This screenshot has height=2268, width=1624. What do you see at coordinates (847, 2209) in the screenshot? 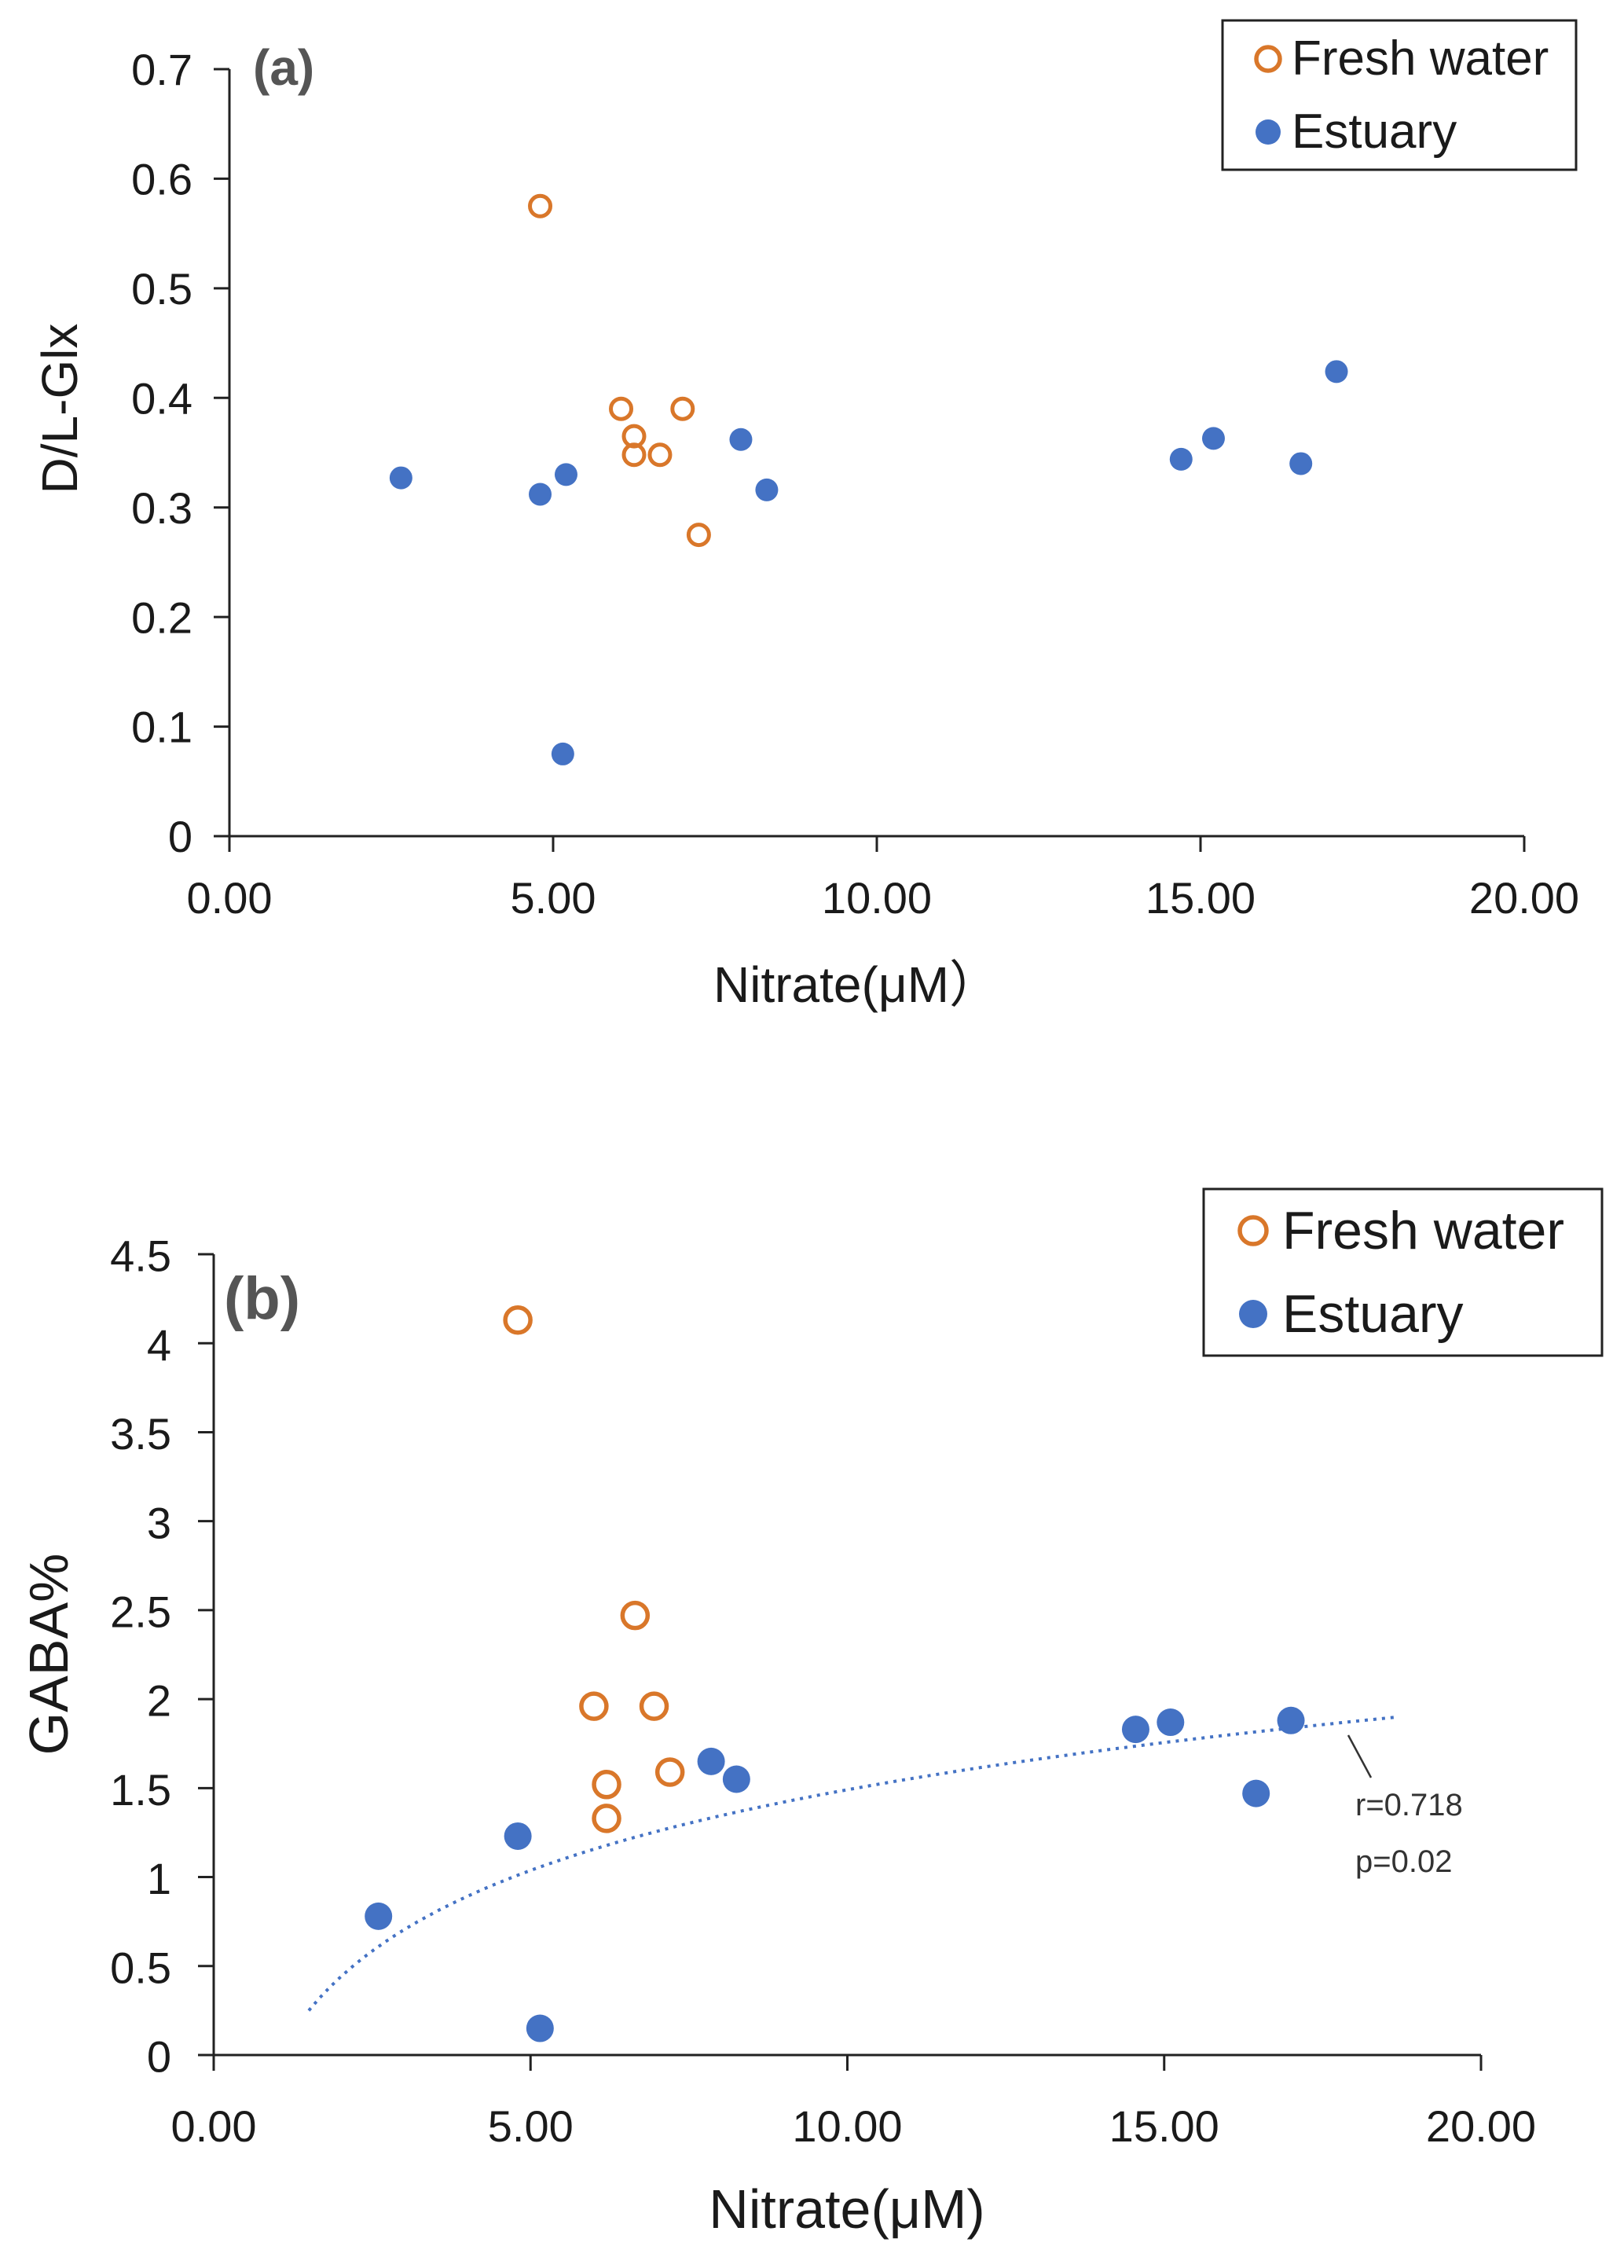
I see `x-axis-title: Nitrate(μM)` at bounding box center [847, 2209].